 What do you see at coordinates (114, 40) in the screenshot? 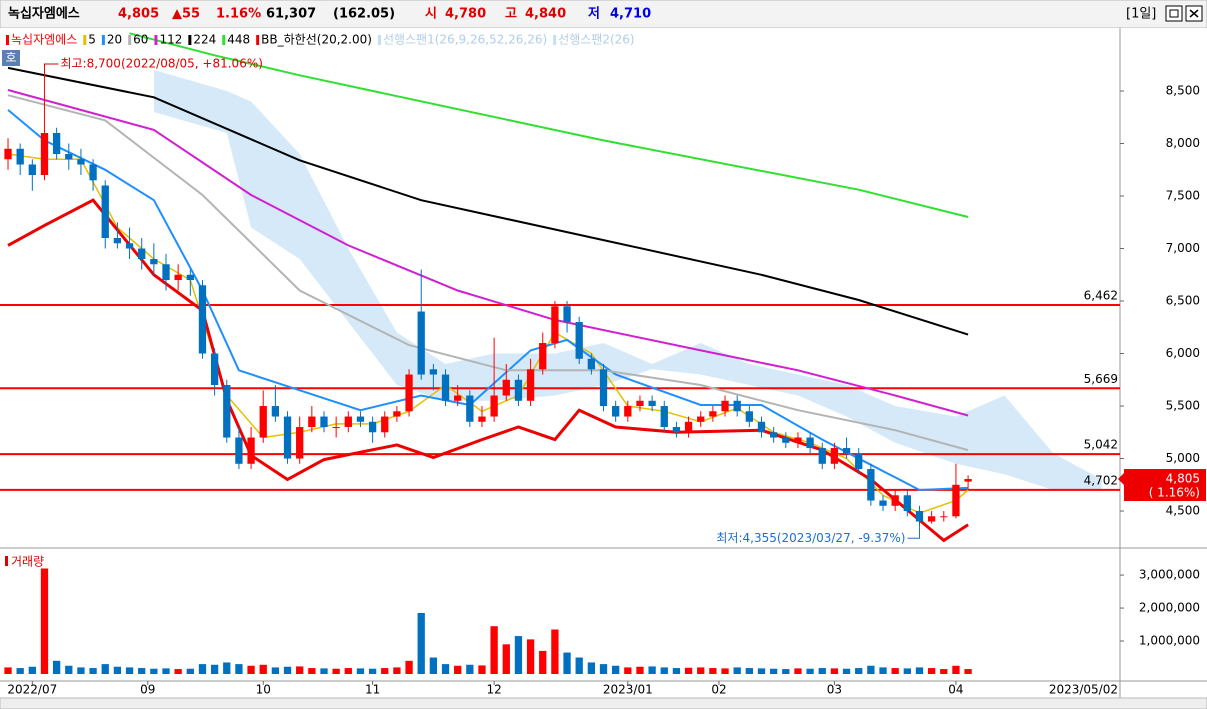
I see `legend-item: 20` at bounding box center [114, 40].